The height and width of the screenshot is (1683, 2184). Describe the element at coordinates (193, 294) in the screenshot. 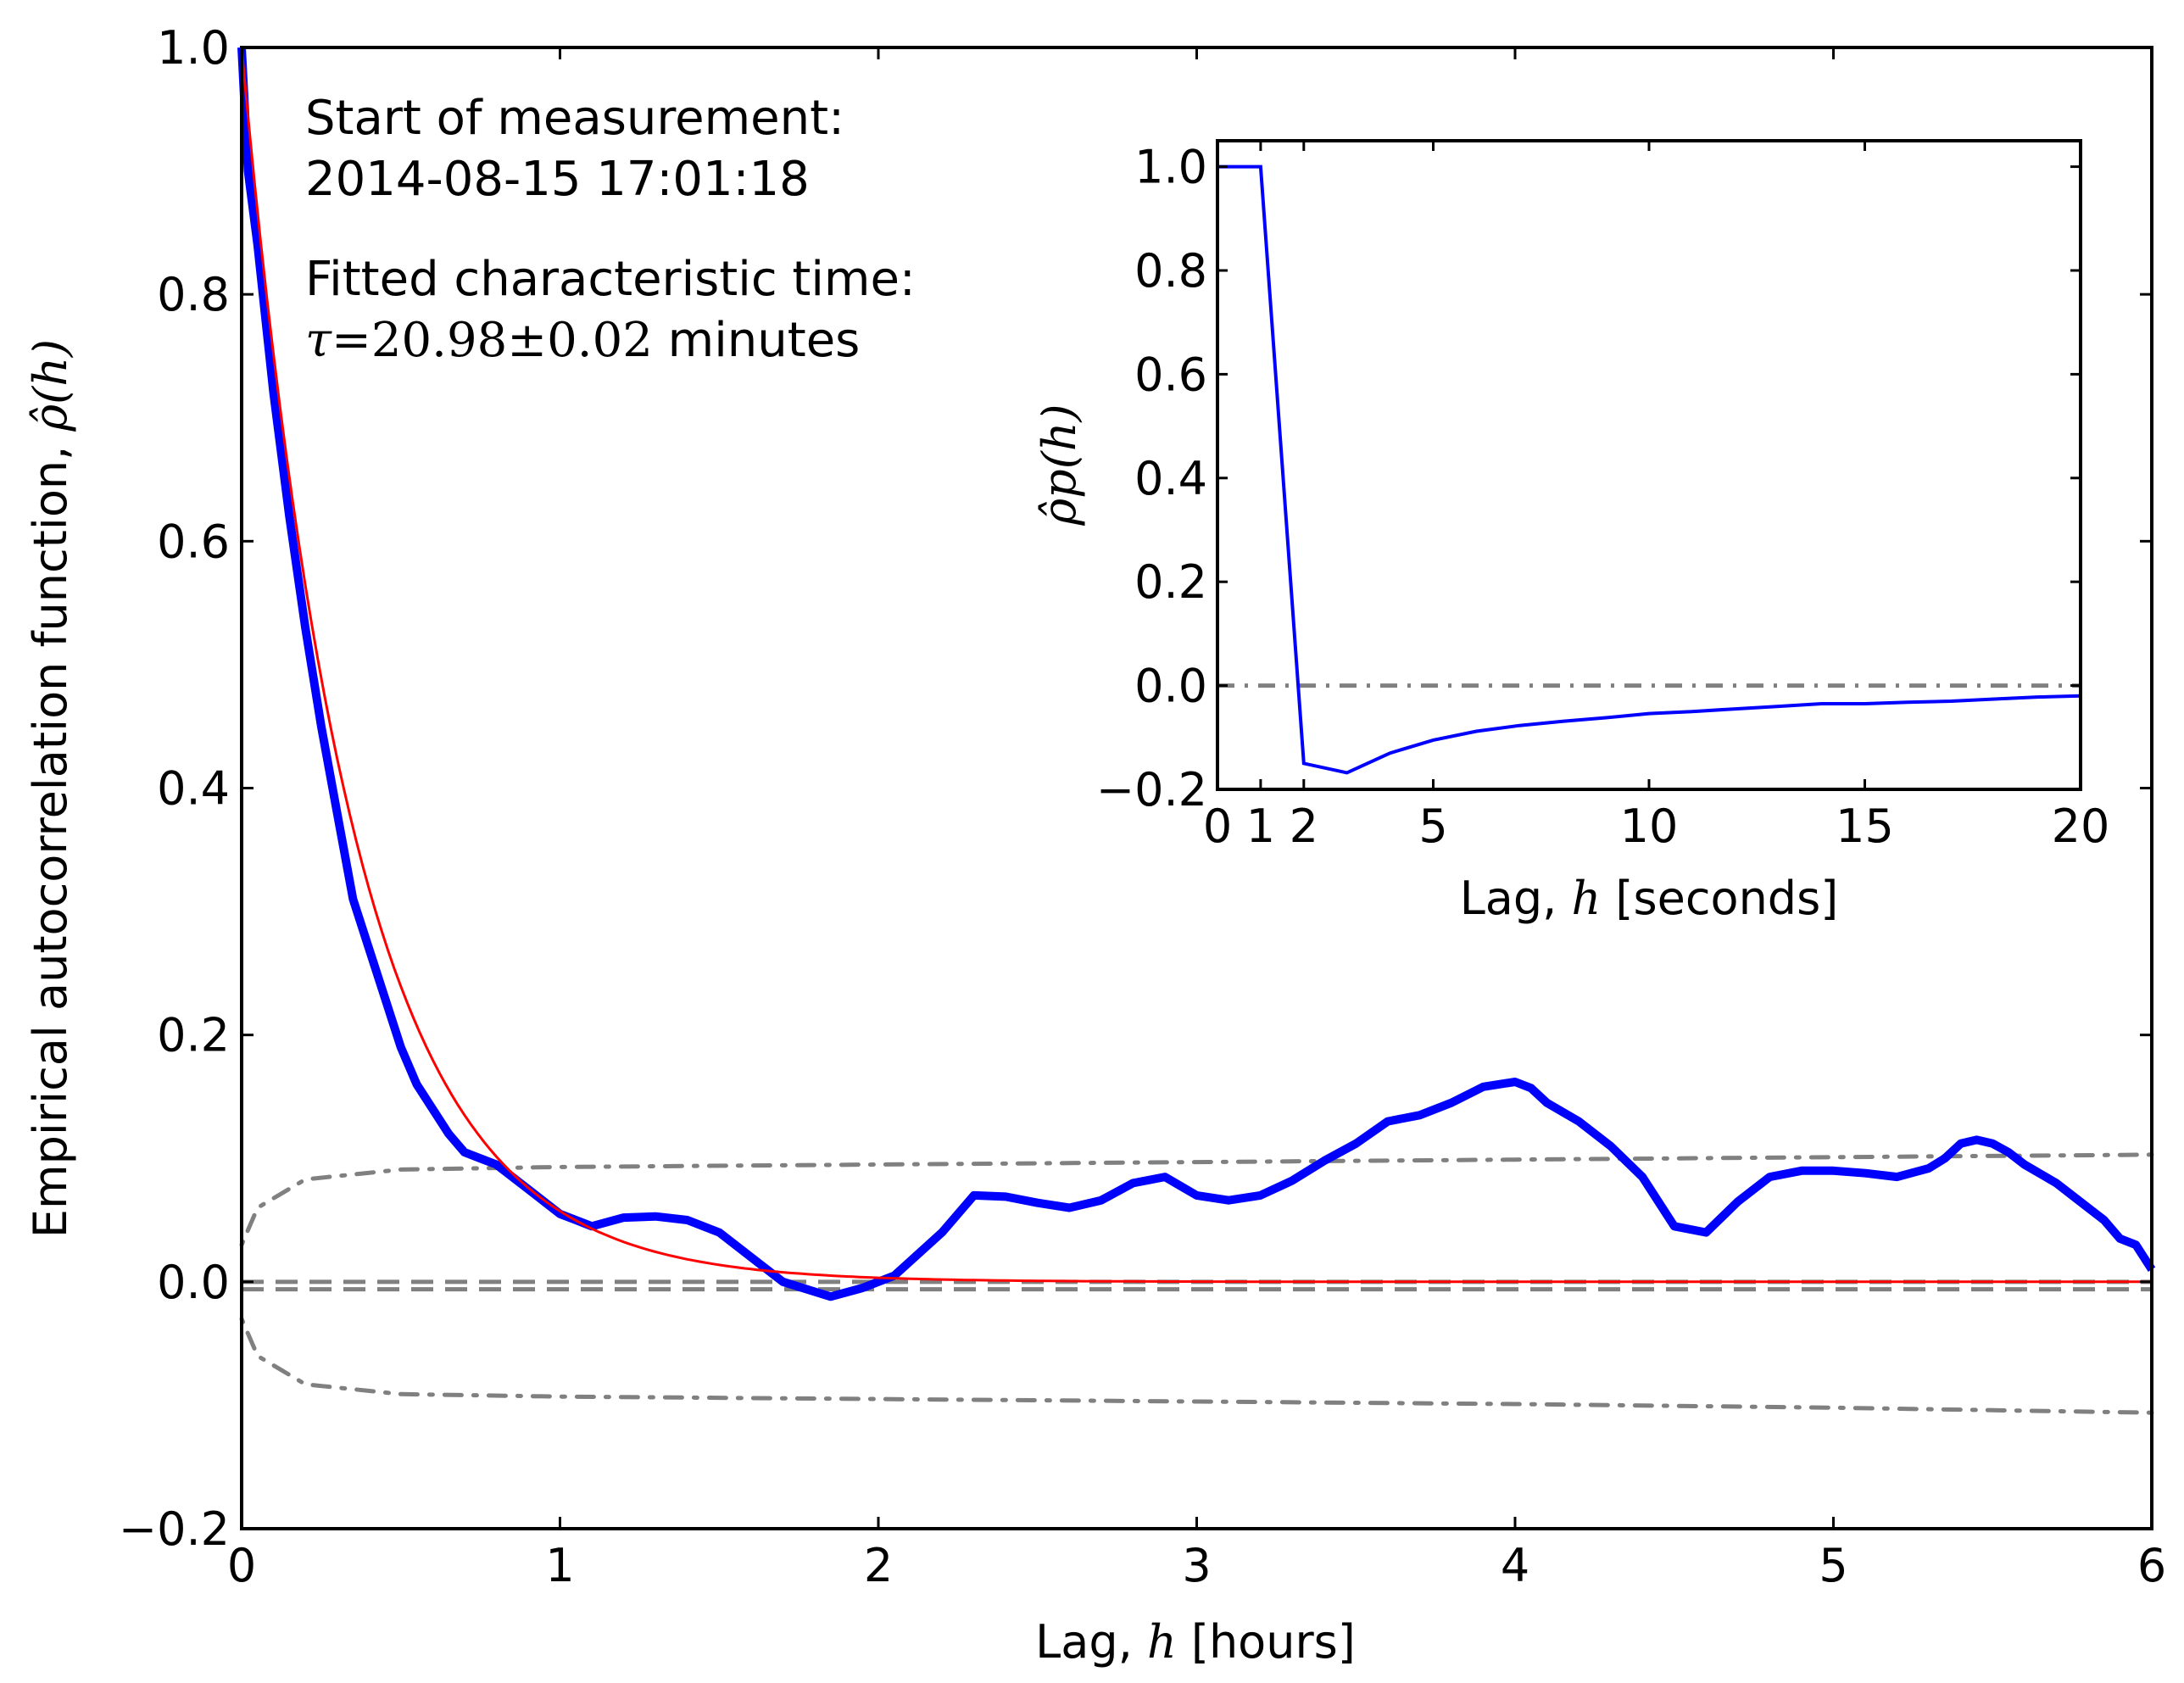

I see `y-tick-label: 0.8` at that location.